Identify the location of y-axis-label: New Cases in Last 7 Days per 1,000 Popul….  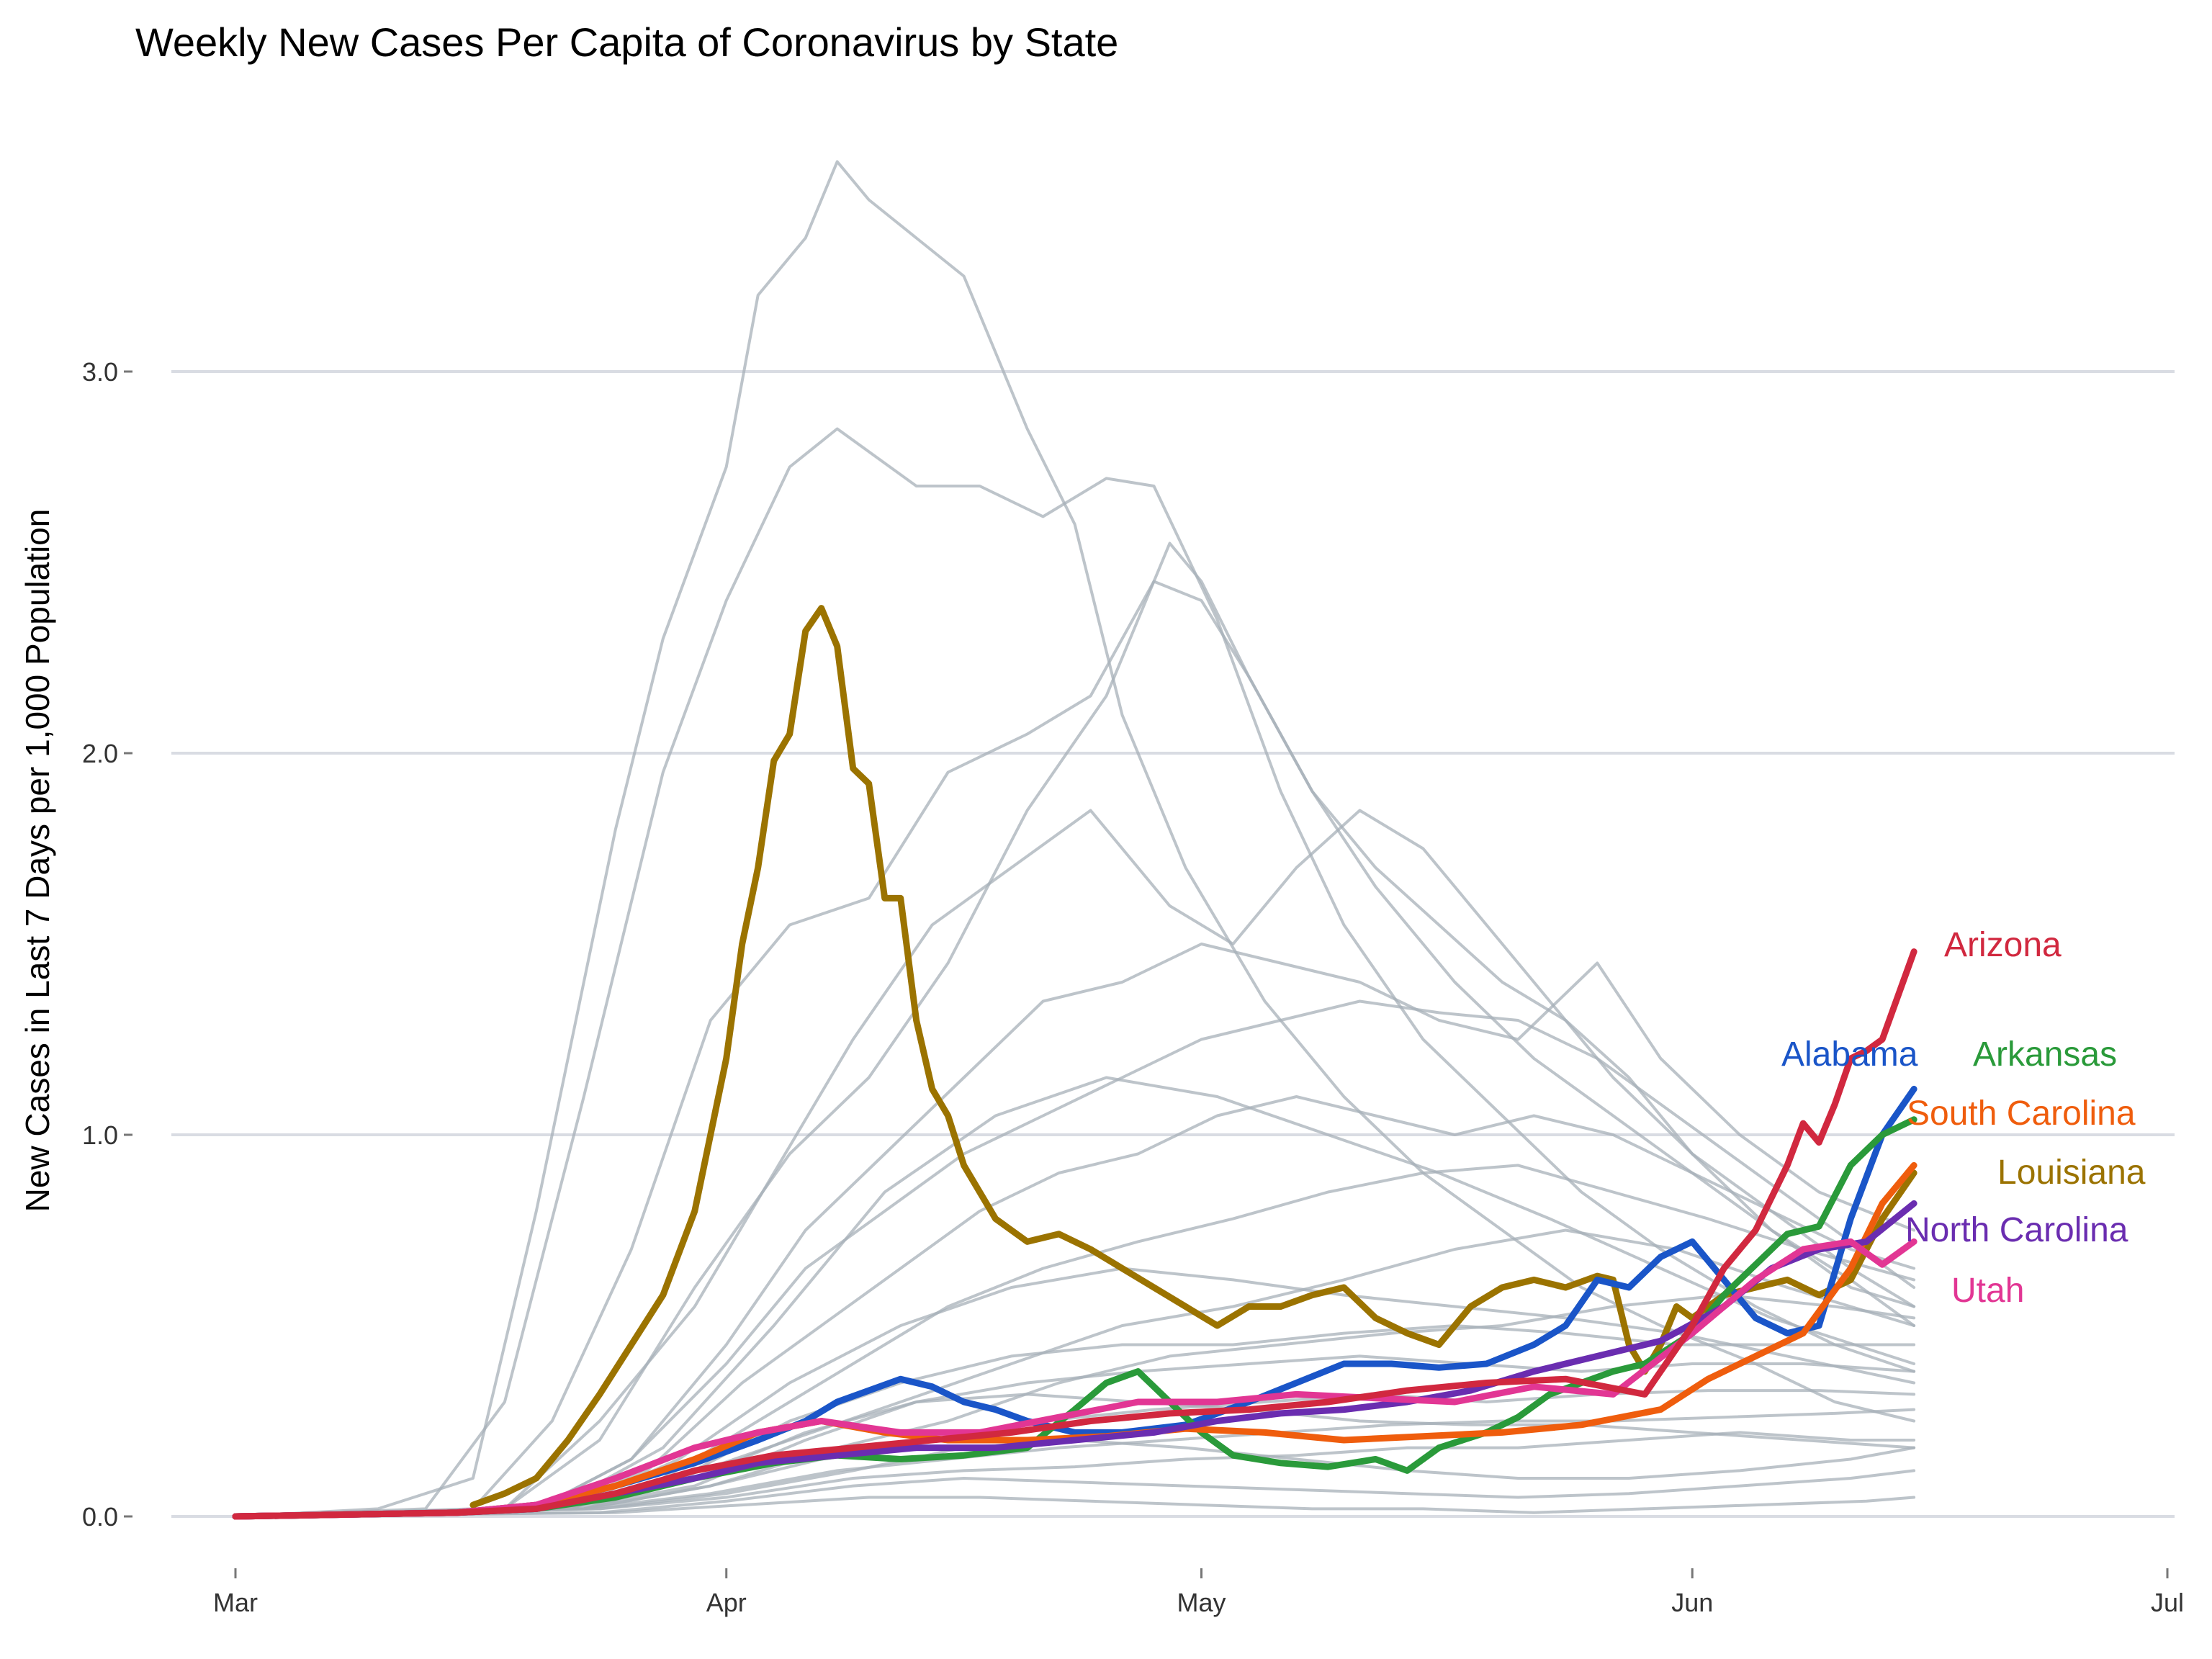
(37, 861).